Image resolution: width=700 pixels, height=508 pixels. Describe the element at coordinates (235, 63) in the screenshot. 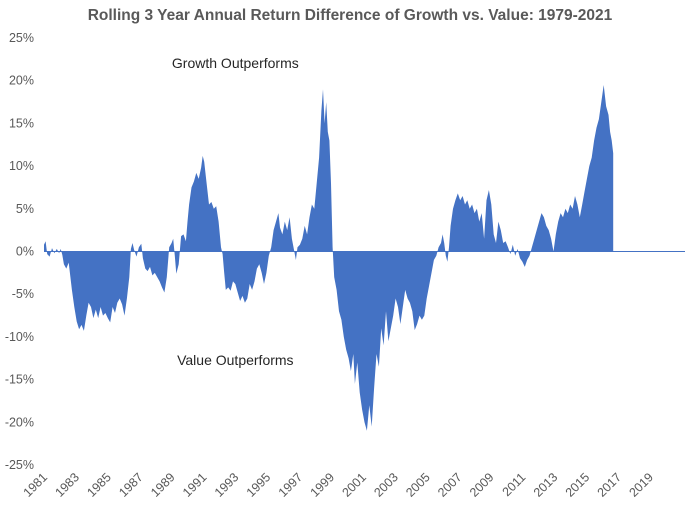

I see `annotation-label: Growth Outperforms` at that location.